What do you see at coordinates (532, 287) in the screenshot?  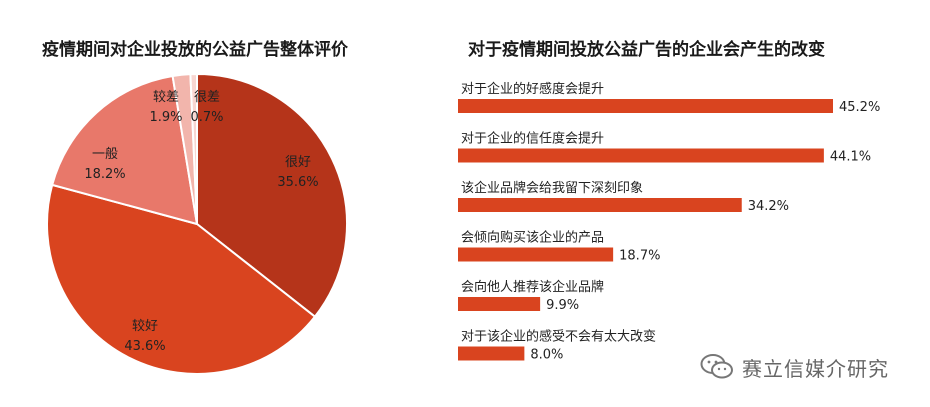 I see `bar-category-label: 会向他人推荐该企业品牌` at bounding box center [532, 287].